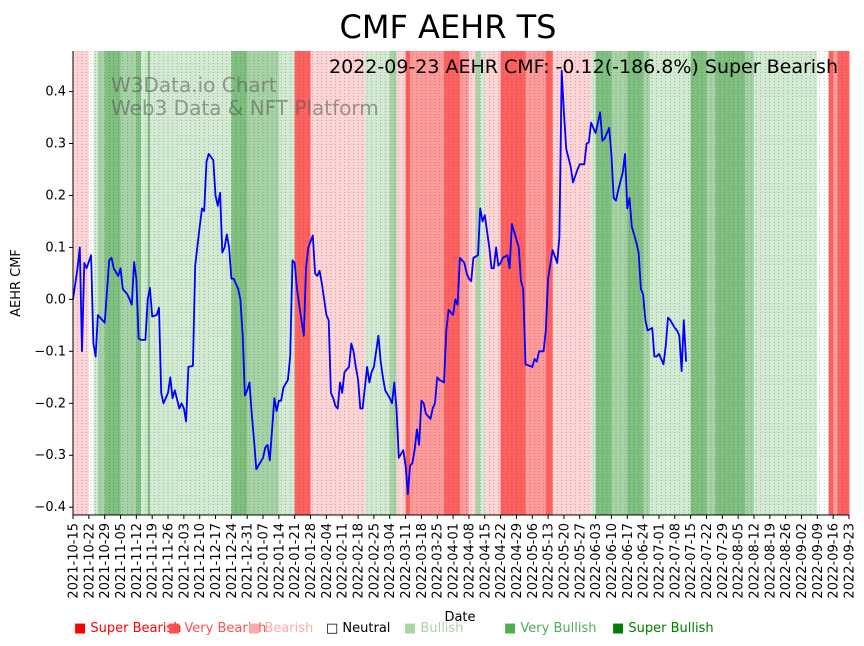 This screenshot has height=646, width=864. I want to click on x-tick-label: 2022-08-26, so click(786, 561).